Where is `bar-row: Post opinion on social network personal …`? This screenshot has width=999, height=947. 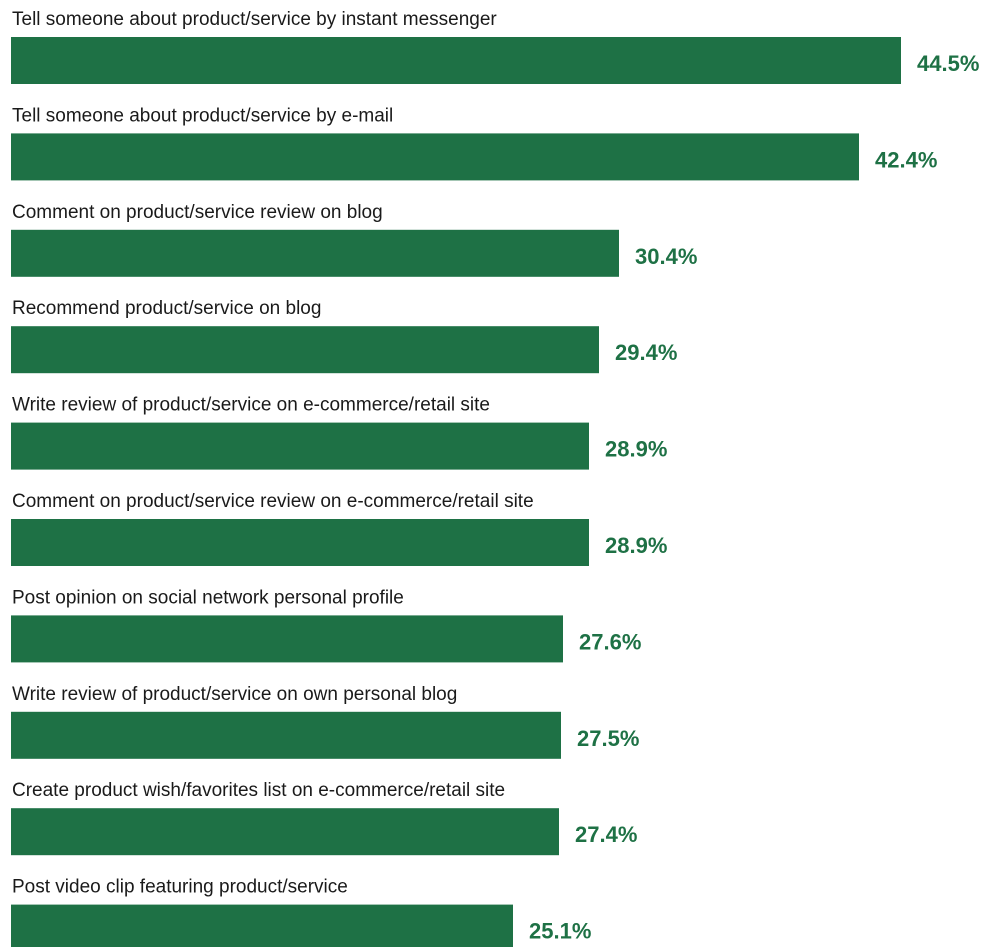
bar-row: Post opinion on social network personal … is located at coordinates (326, 625).